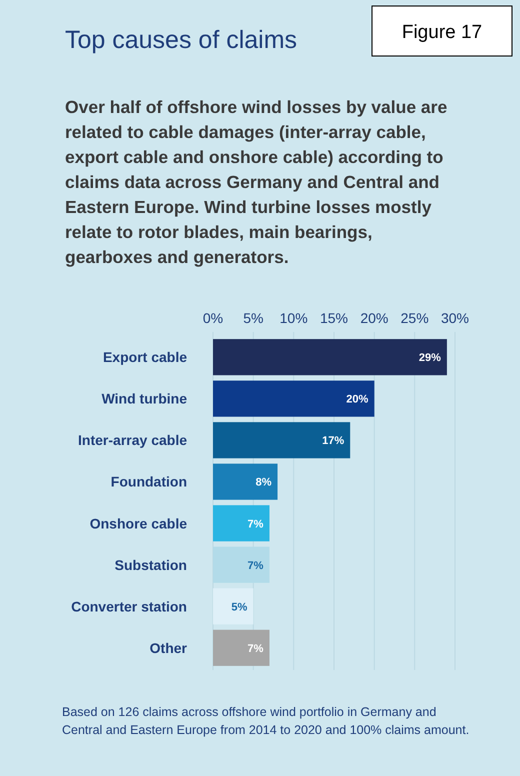  Describe the element at coordinates (357, 400) in the screenshot. I see `data-label: 20%` at that location.